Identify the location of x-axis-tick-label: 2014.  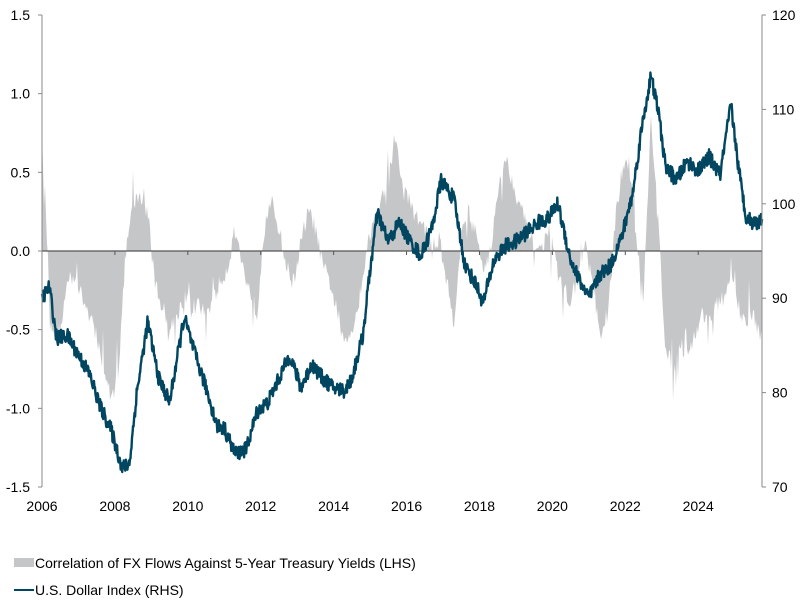
(333, 506).